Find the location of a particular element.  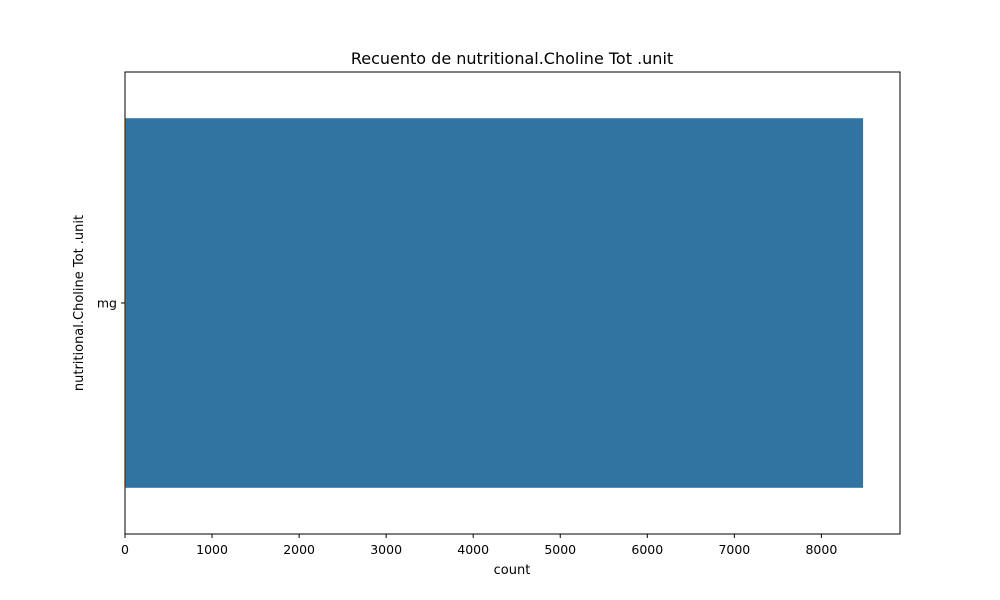

y-tick-label: mg is located at coordinates (107, 303).